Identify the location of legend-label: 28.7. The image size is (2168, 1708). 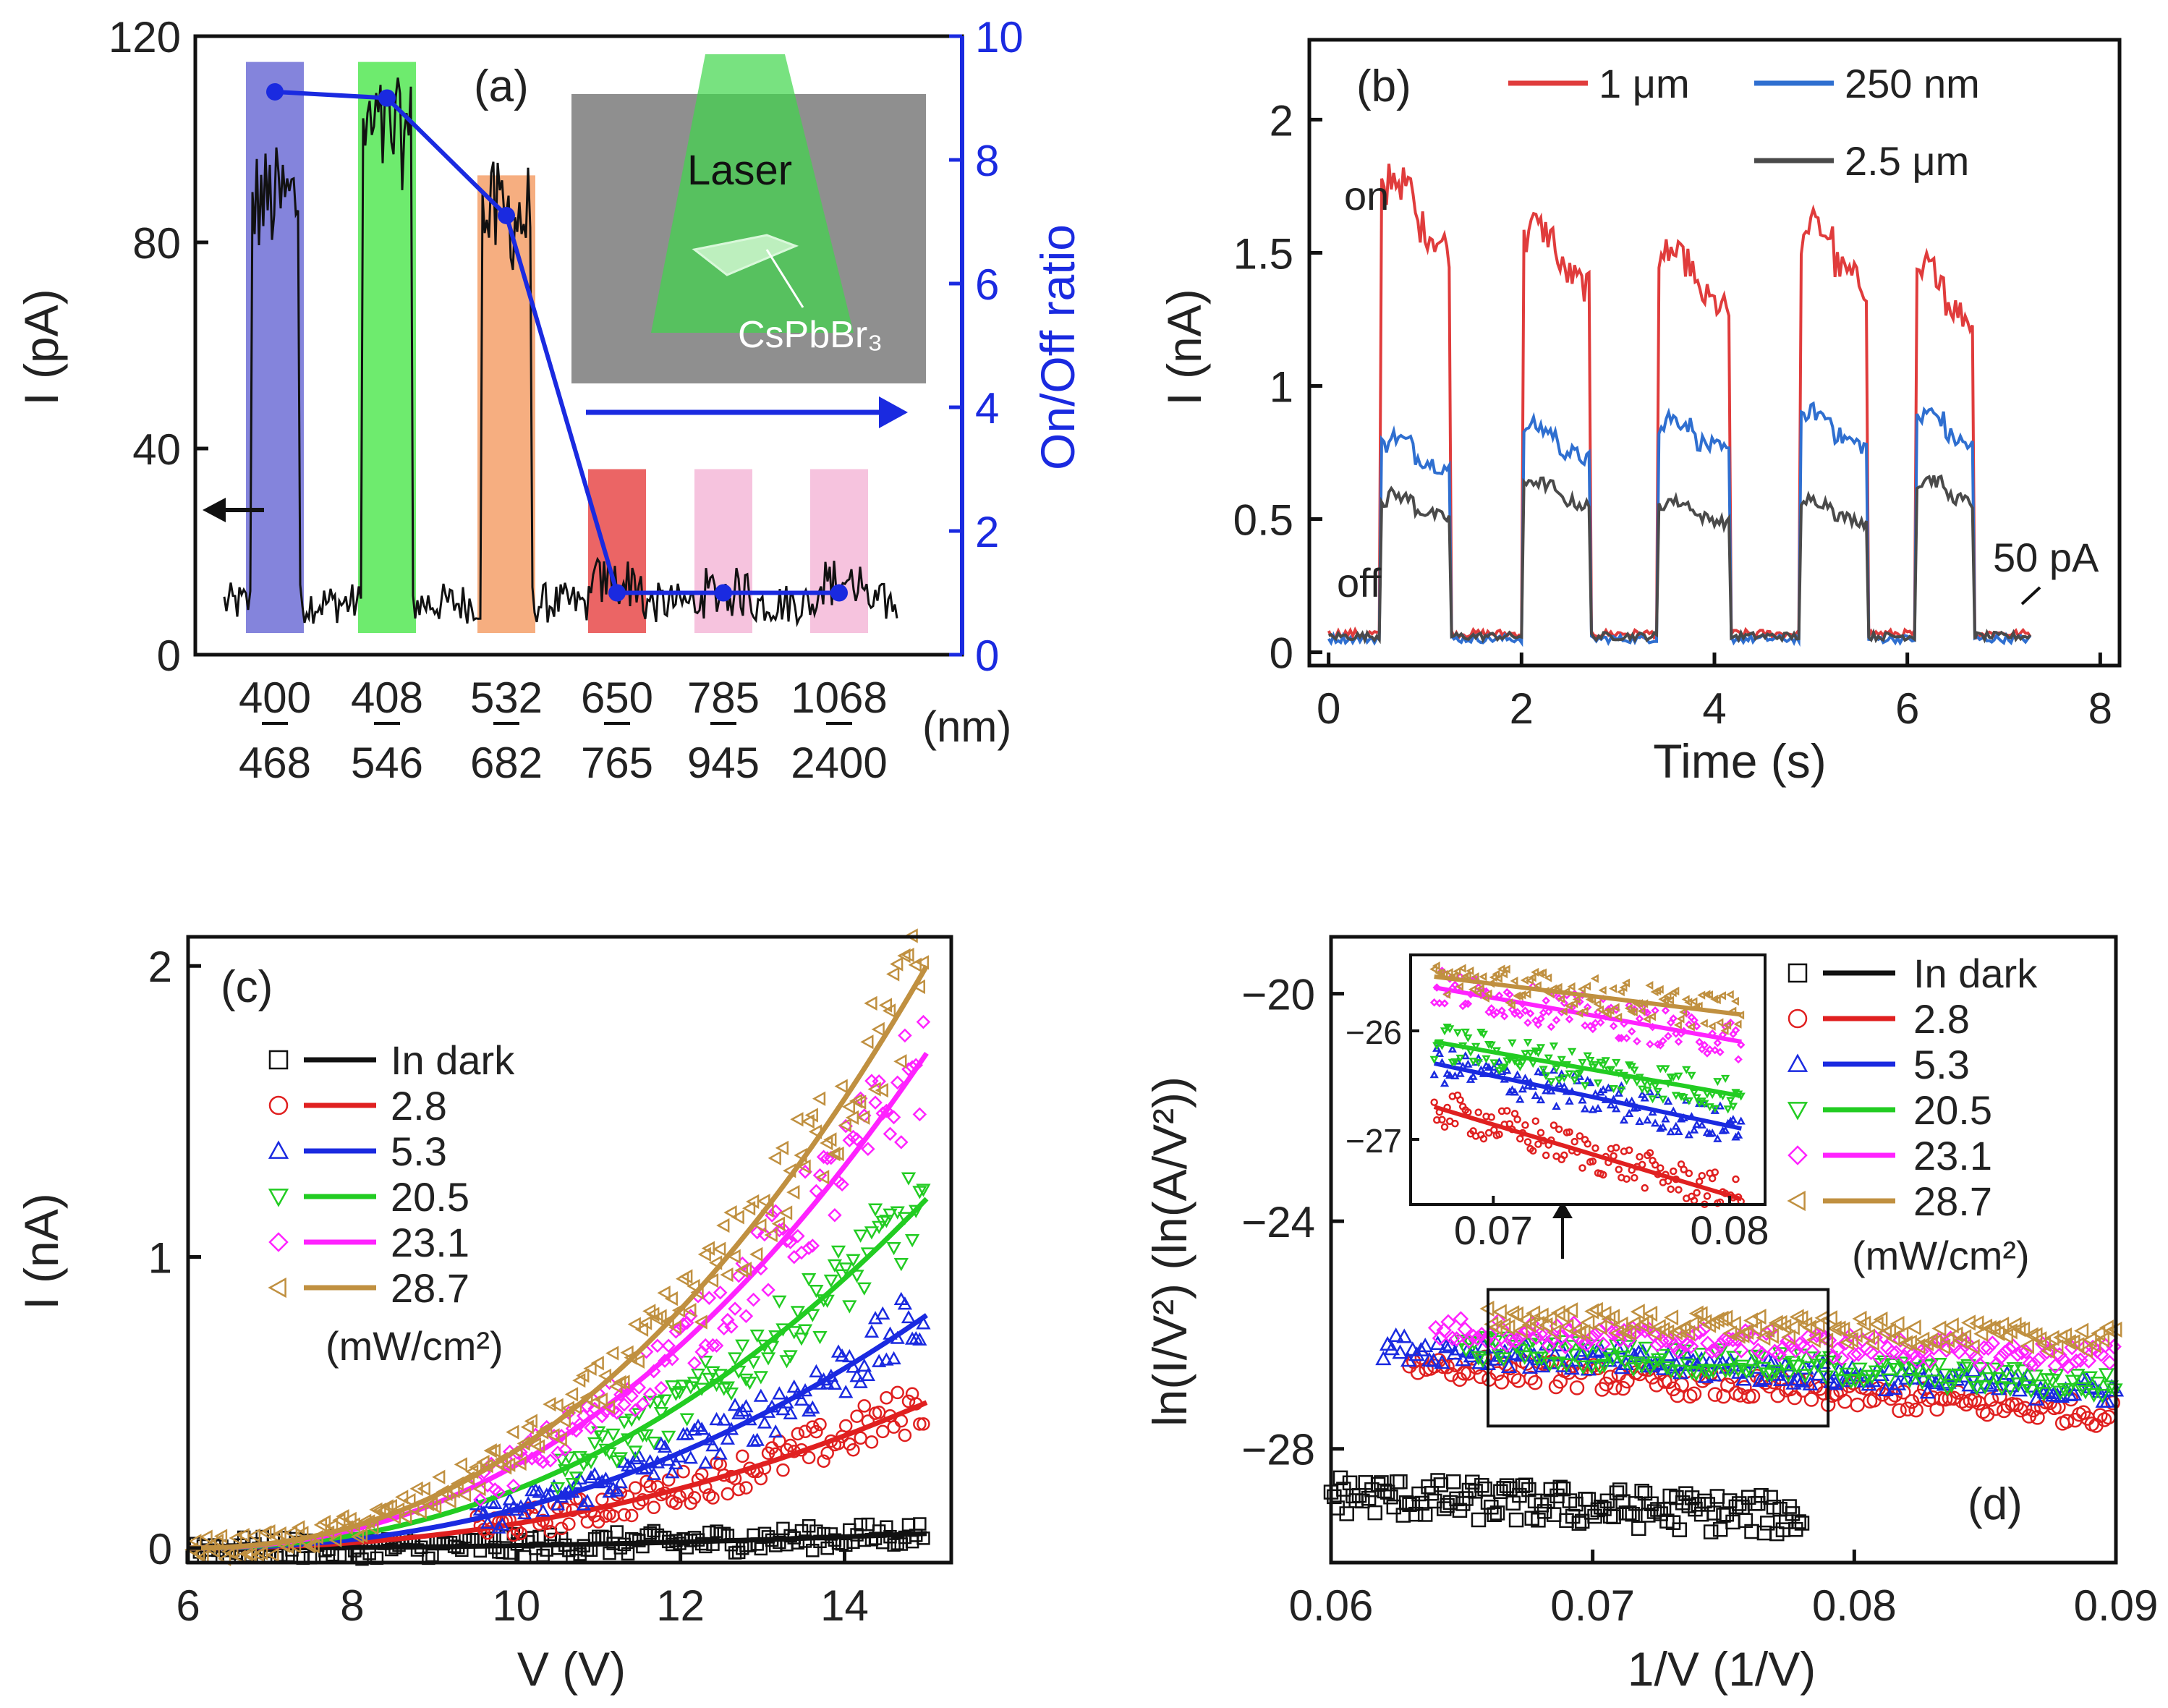
(1952, 1201).